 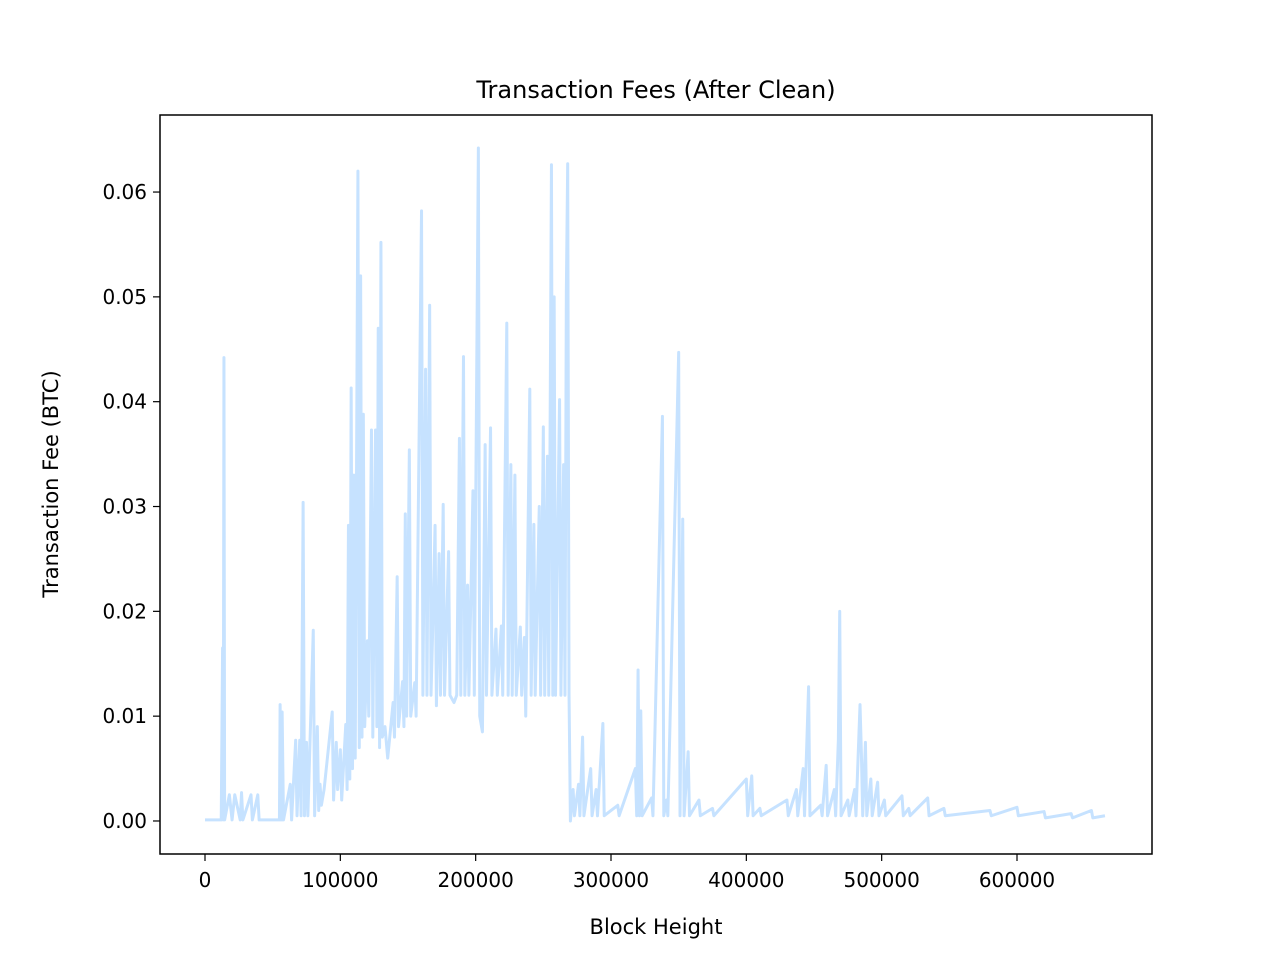 I want to click on y-axis-label: Transaction Fee (BTC), so click(x=51, y=484).